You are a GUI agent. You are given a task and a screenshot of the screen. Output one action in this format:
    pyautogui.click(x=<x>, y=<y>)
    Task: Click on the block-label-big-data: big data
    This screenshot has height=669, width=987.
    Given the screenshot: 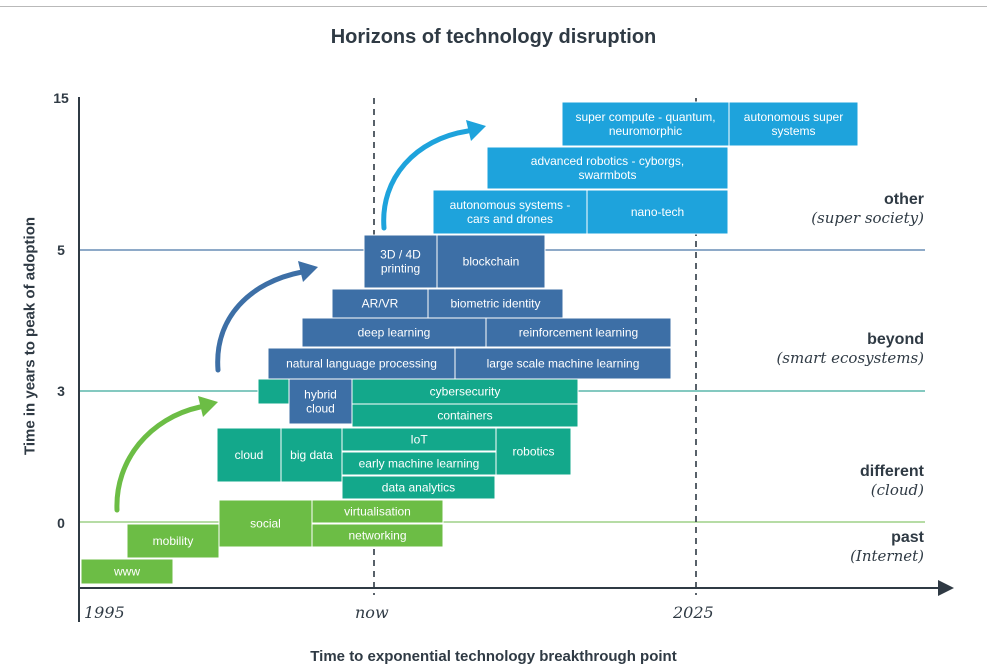 What is the action you would take?
    pyautogui.click(x=311, y=455)
    